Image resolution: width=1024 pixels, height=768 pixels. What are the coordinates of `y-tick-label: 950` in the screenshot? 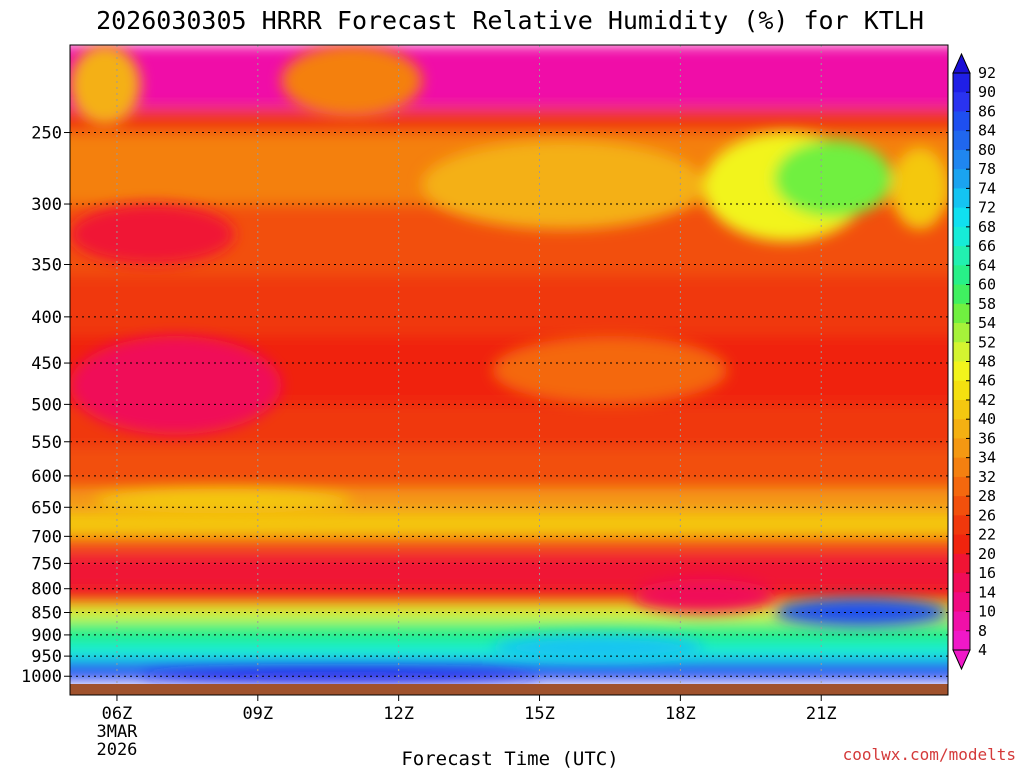 It's located at (46, 657).